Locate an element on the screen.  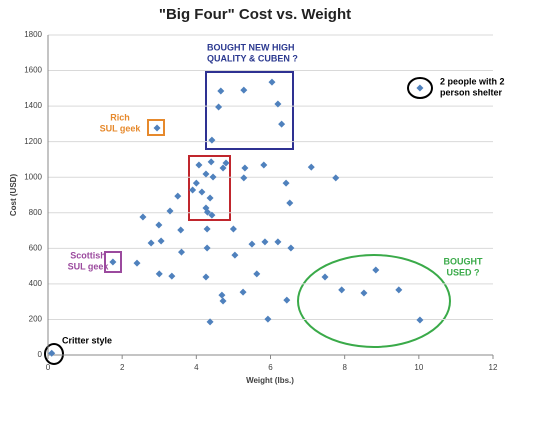
y-tick-label: 1800 is located at coordinates (33, 34).